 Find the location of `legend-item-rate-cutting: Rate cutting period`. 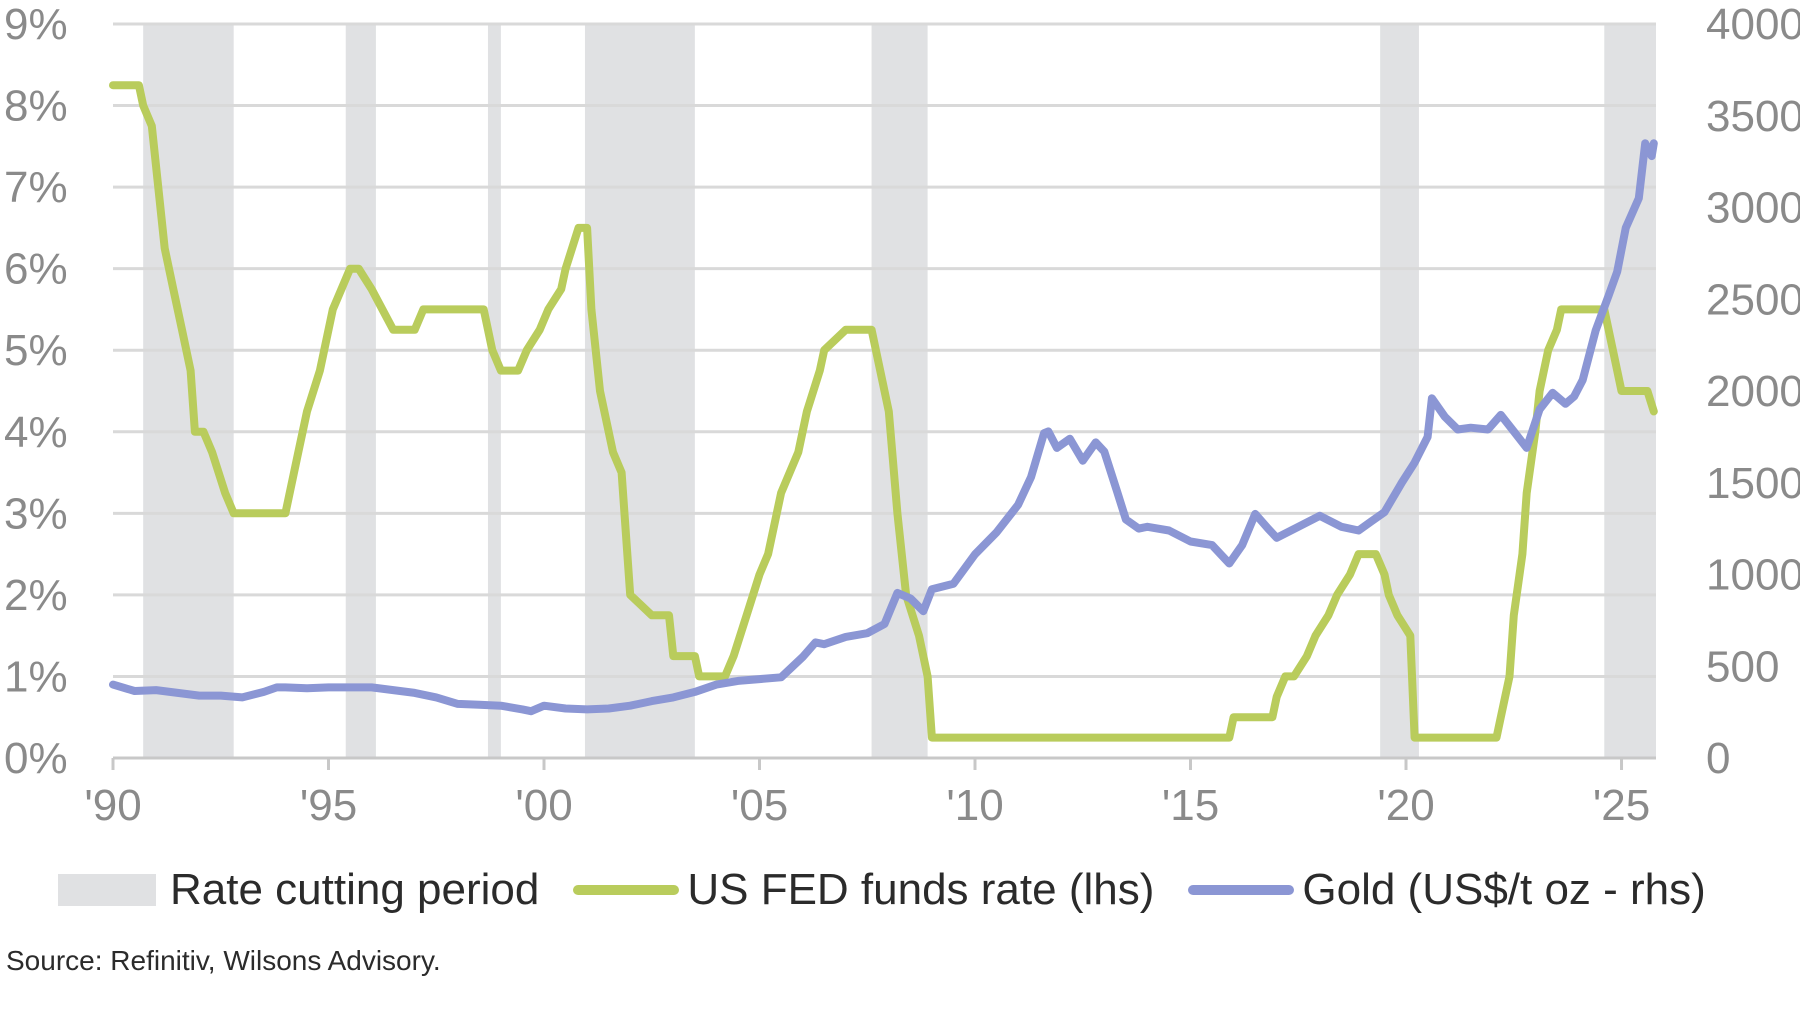

legend-item-rate-cutting: Rate cutting period is located at coordinates (298, 890).